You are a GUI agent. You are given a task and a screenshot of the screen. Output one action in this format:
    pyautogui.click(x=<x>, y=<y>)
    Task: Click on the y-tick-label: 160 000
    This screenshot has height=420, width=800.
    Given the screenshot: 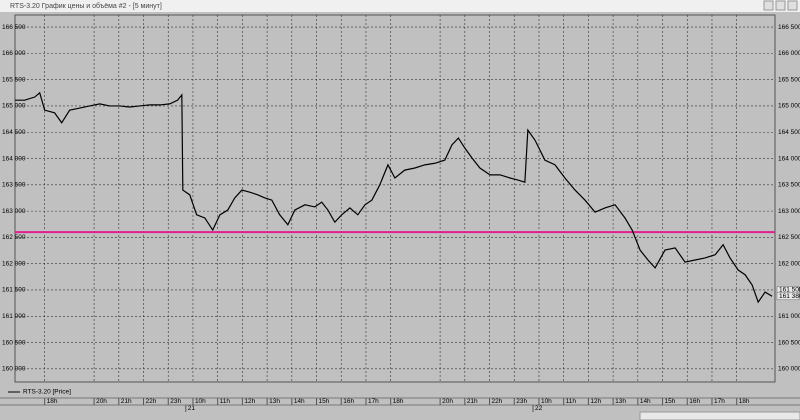 What is the action you would take?
    pyautogui.click(x=14, y=369)
    